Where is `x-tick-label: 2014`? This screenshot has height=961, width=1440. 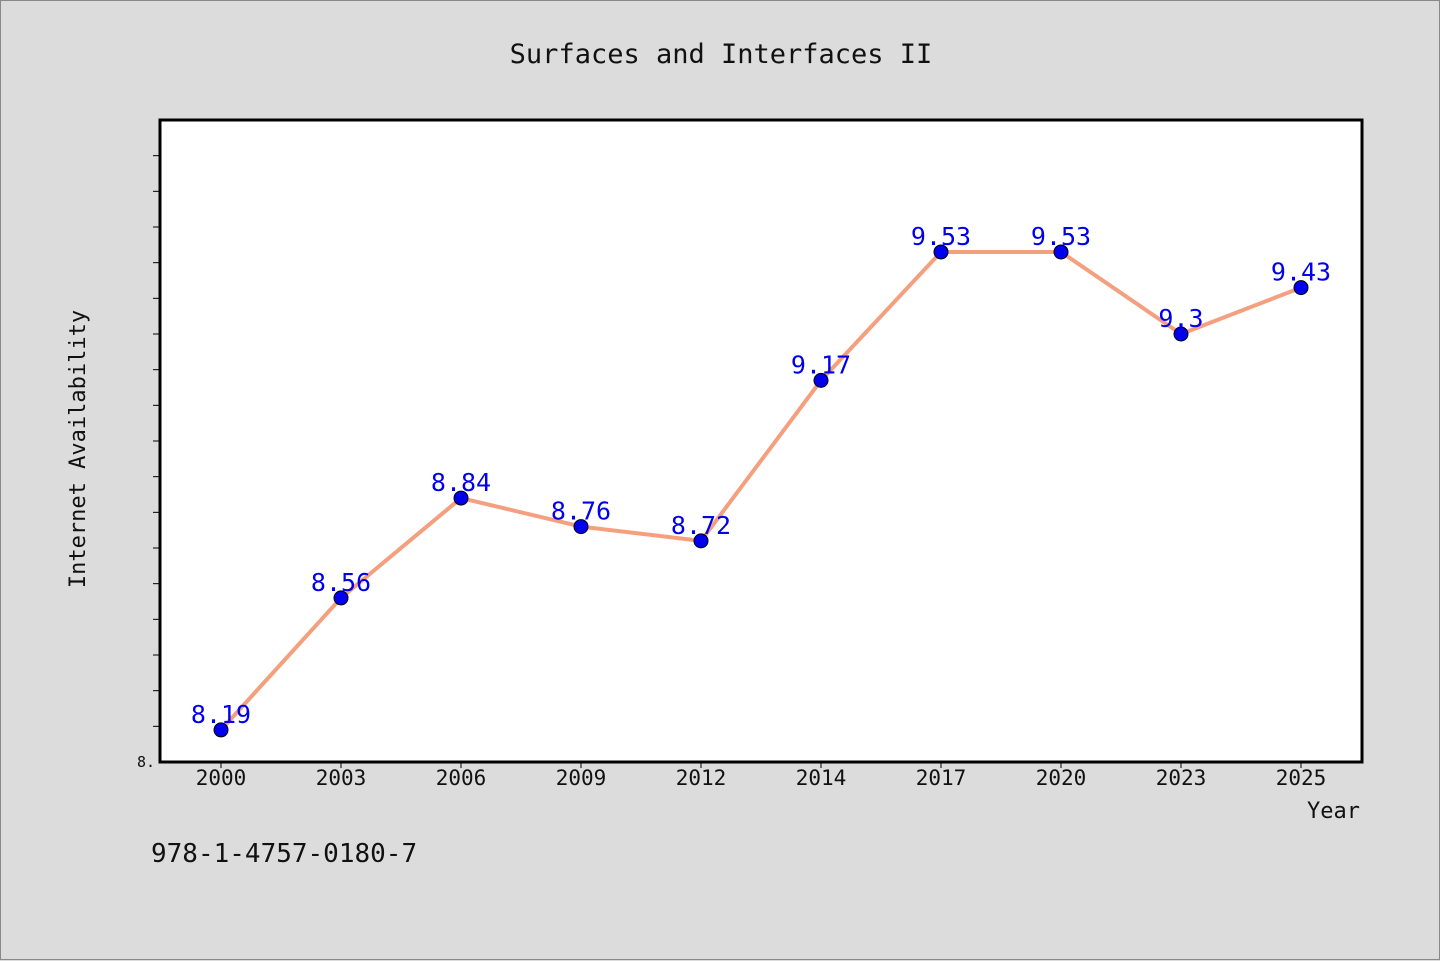
x-tick-label: 2014 is located at coordinates (821, 778).